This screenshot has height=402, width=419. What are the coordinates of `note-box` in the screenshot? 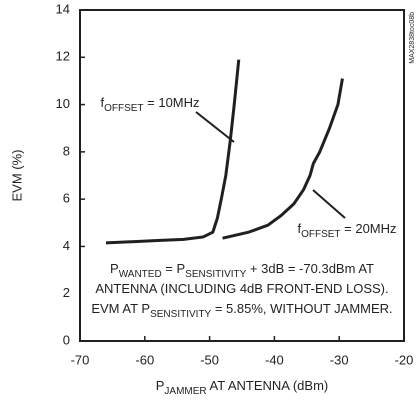 It's located at (242, 289).